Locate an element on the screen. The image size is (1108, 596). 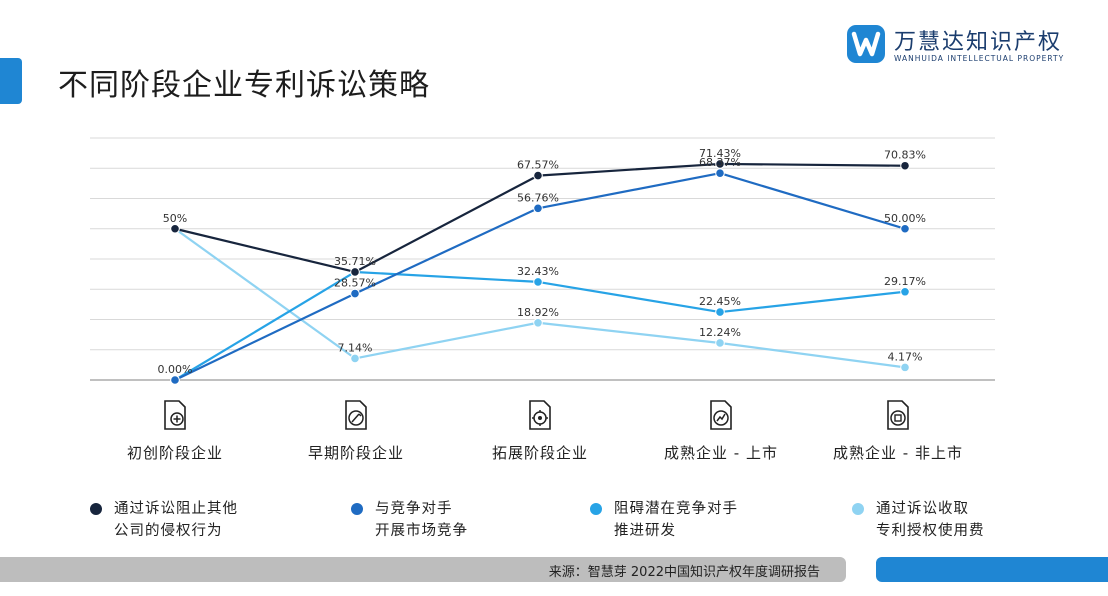
document-seal-icon is located at coordinates (898, 415).